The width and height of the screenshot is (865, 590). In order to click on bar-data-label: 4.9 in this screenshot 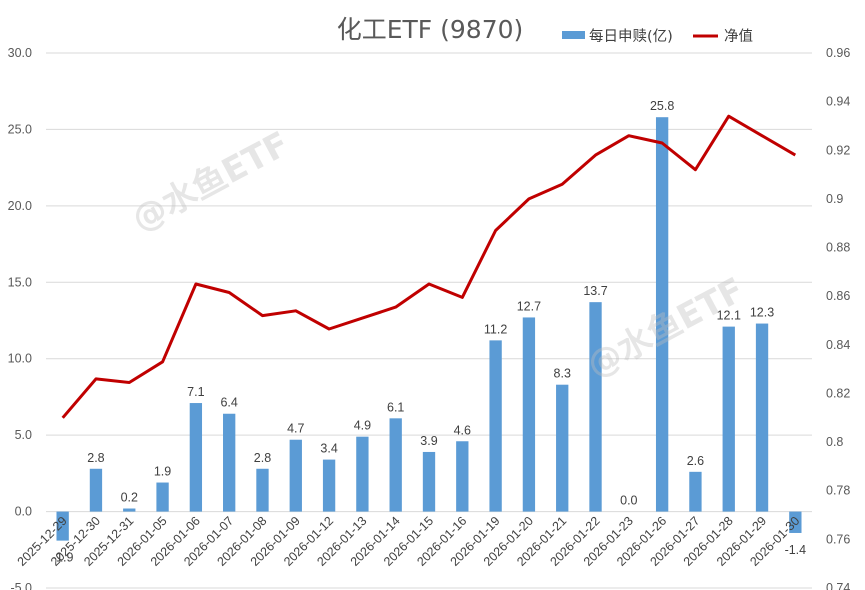, I will do `click(362, 426)`.